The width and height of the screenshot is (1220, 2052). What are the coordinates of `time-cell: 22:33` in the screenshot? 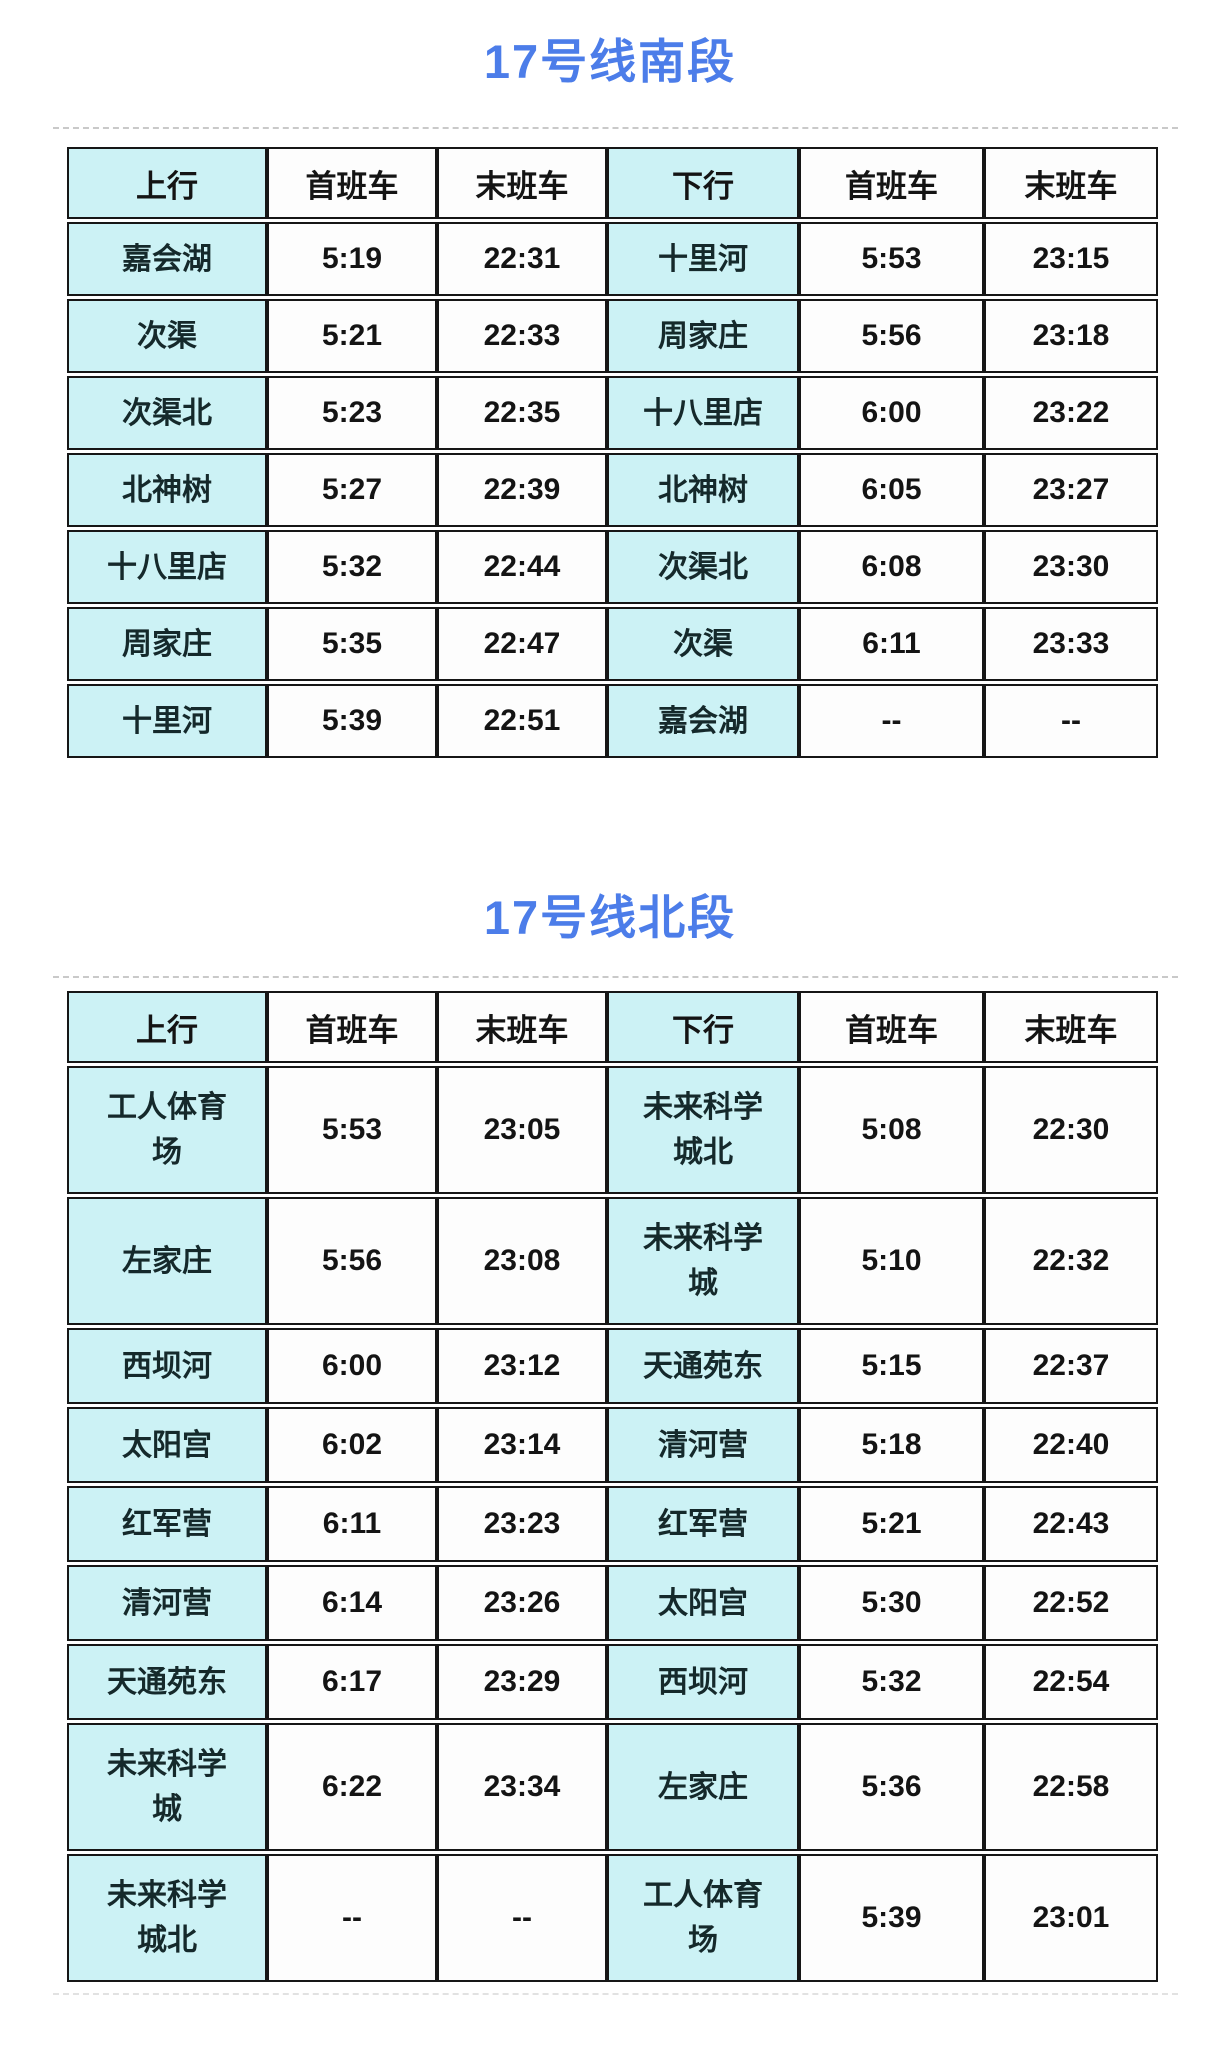 It's located at (522, 336).